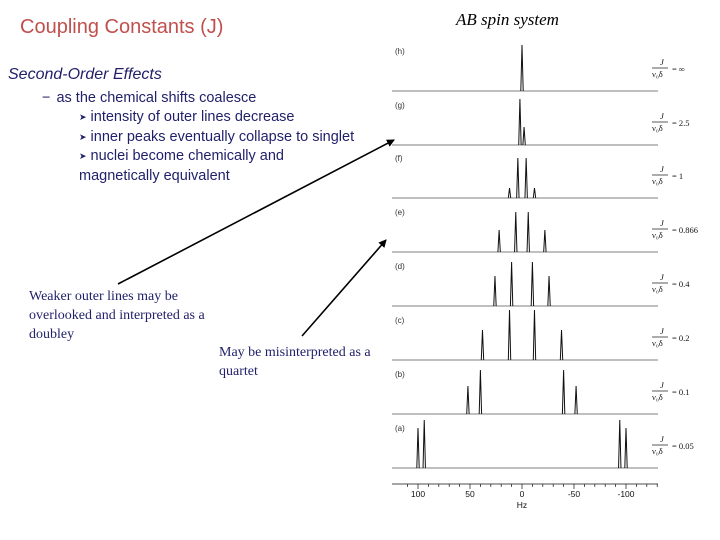 The image size is (720, 540). I want to click on trace-label: (b), so click(400, 374).